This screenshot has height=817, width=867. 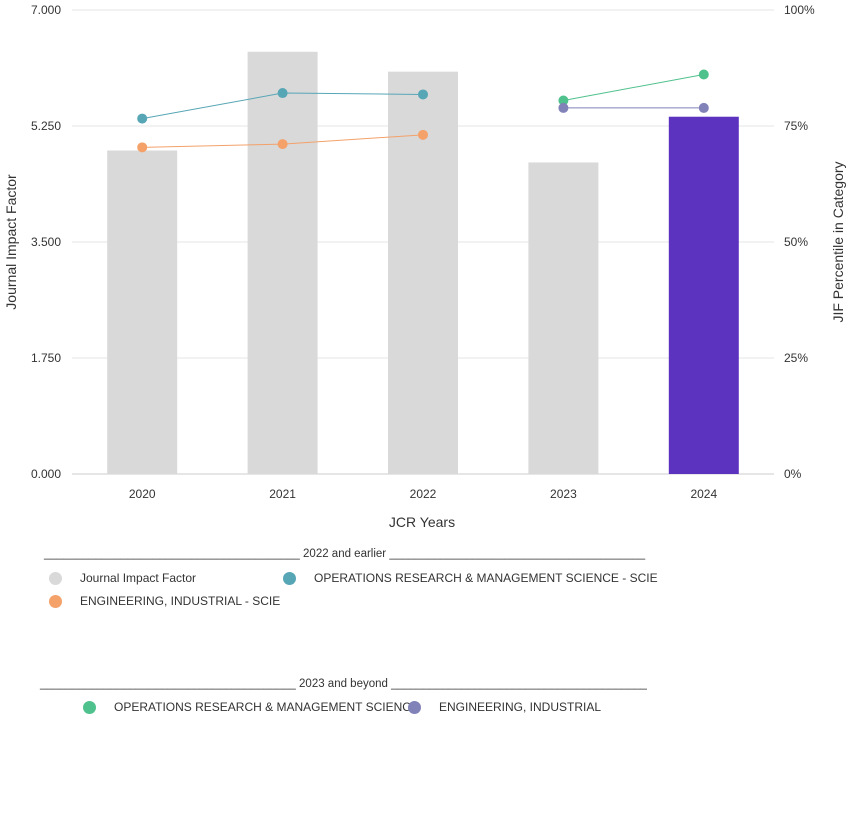 What do you see at coordinates (563, 494) in the screenshot?
I see `x-tick-label: 2023` at bounding box center [563, 494].